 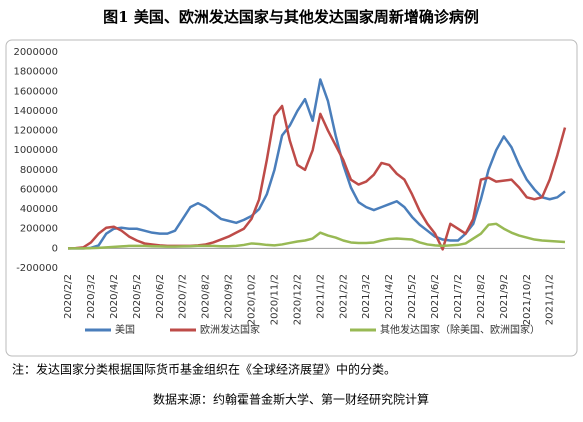 I want to click on x-tick-label: 2020/2/2, so click(x=68, y=296).